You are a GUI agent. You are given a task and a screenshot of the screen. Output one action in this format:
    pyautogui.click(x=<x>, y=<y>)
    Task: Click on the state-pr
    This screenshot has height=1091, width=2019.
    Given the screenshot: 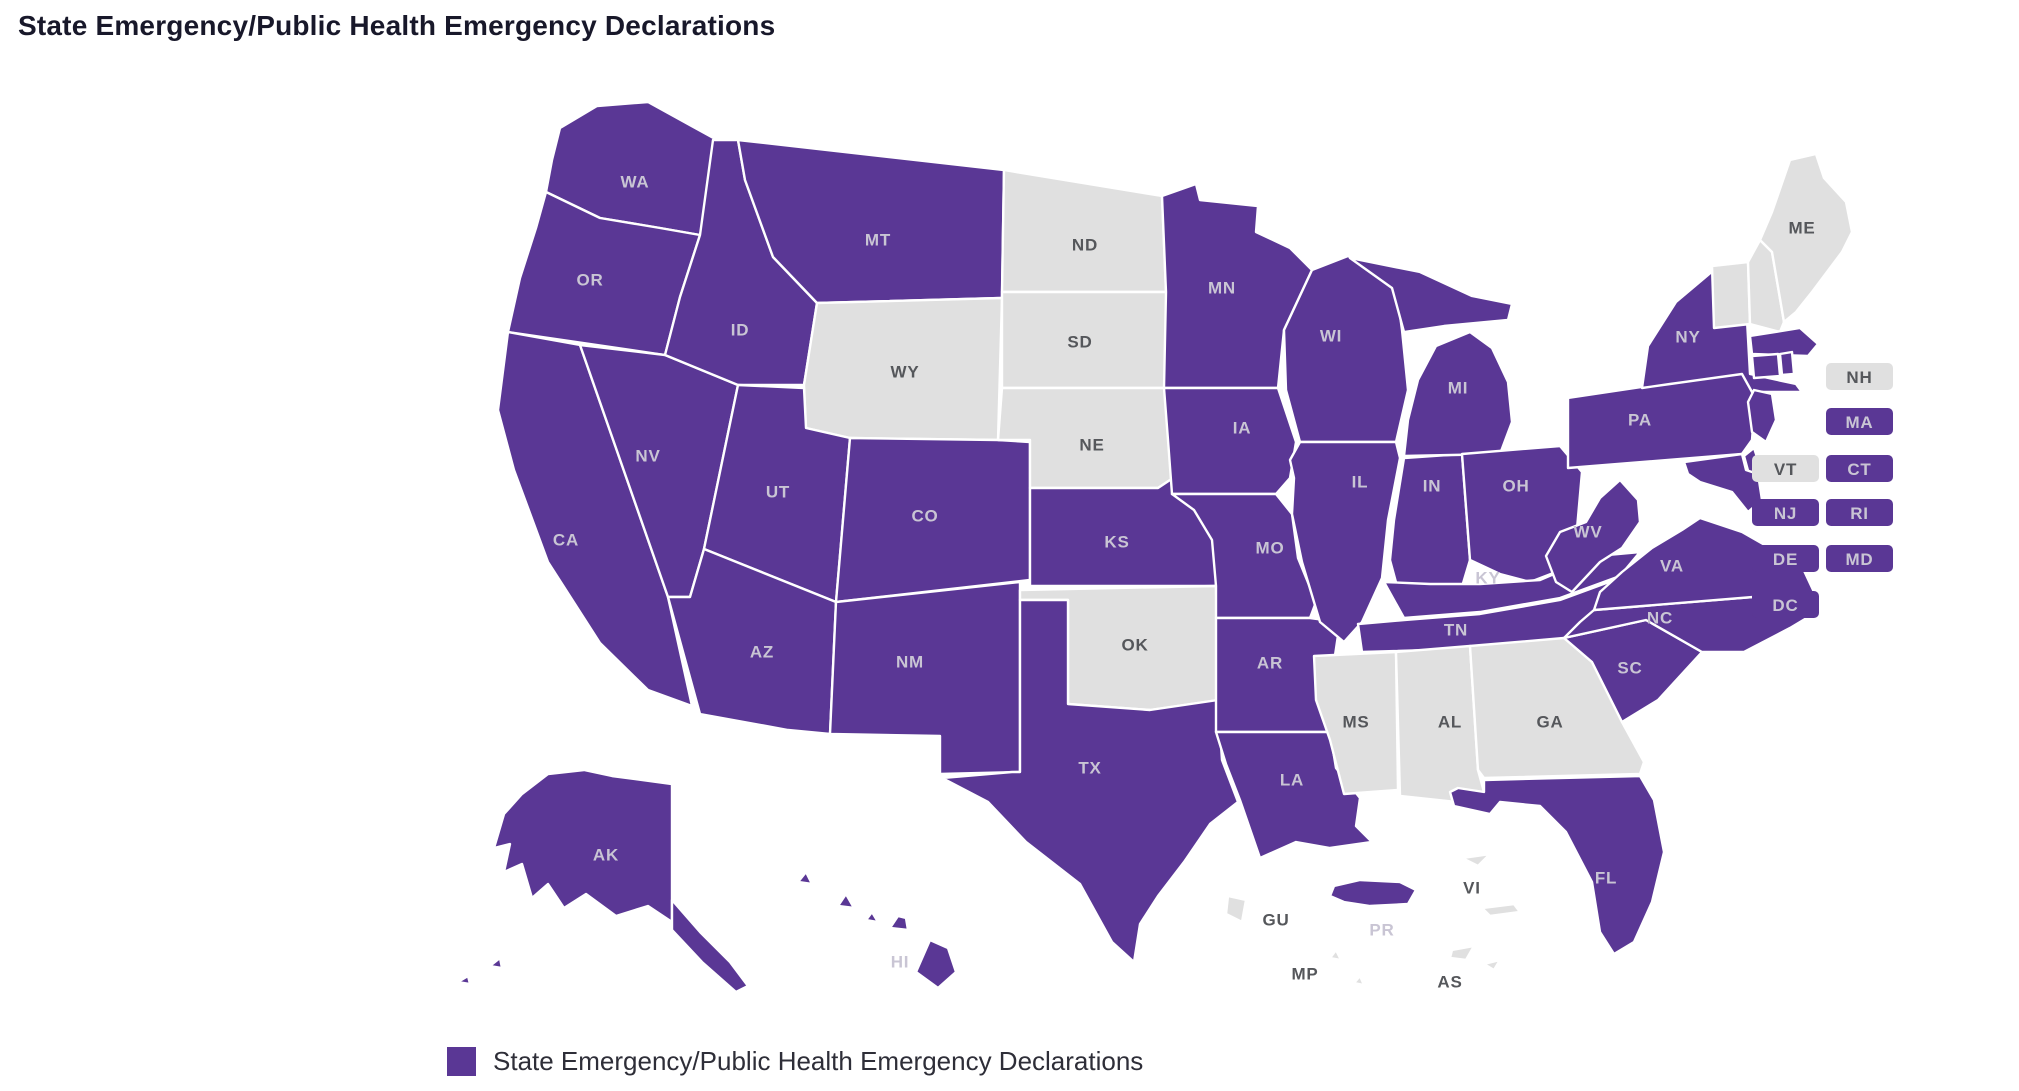 What is the action you would take?
    pyautogui.click(x=1373, y=893)
    